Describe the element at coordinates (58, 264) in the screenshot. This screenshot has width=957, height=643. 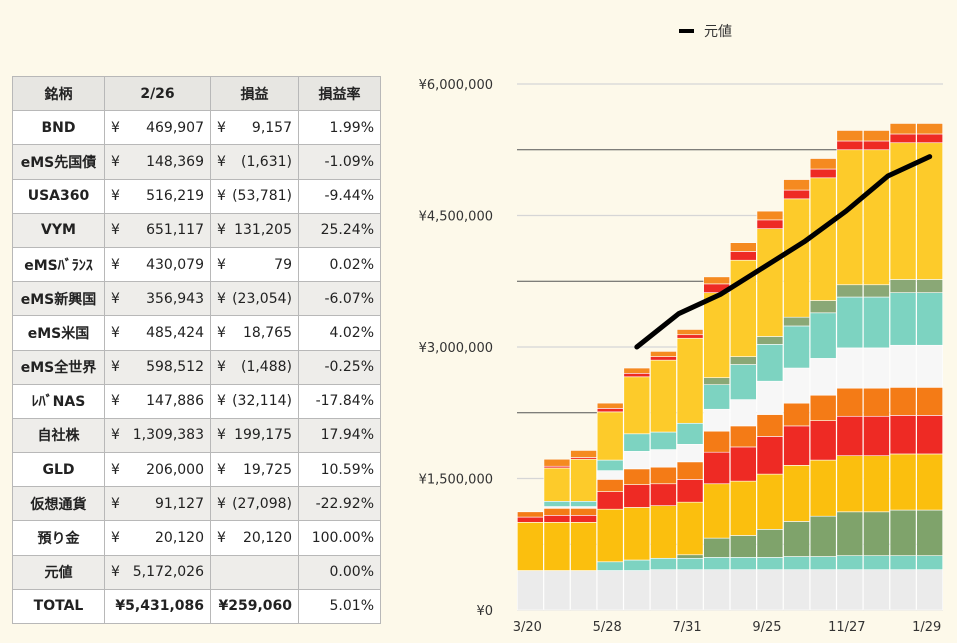
I see `cell-name: eMSﾊﾞﾗﾝｽ` at that location.